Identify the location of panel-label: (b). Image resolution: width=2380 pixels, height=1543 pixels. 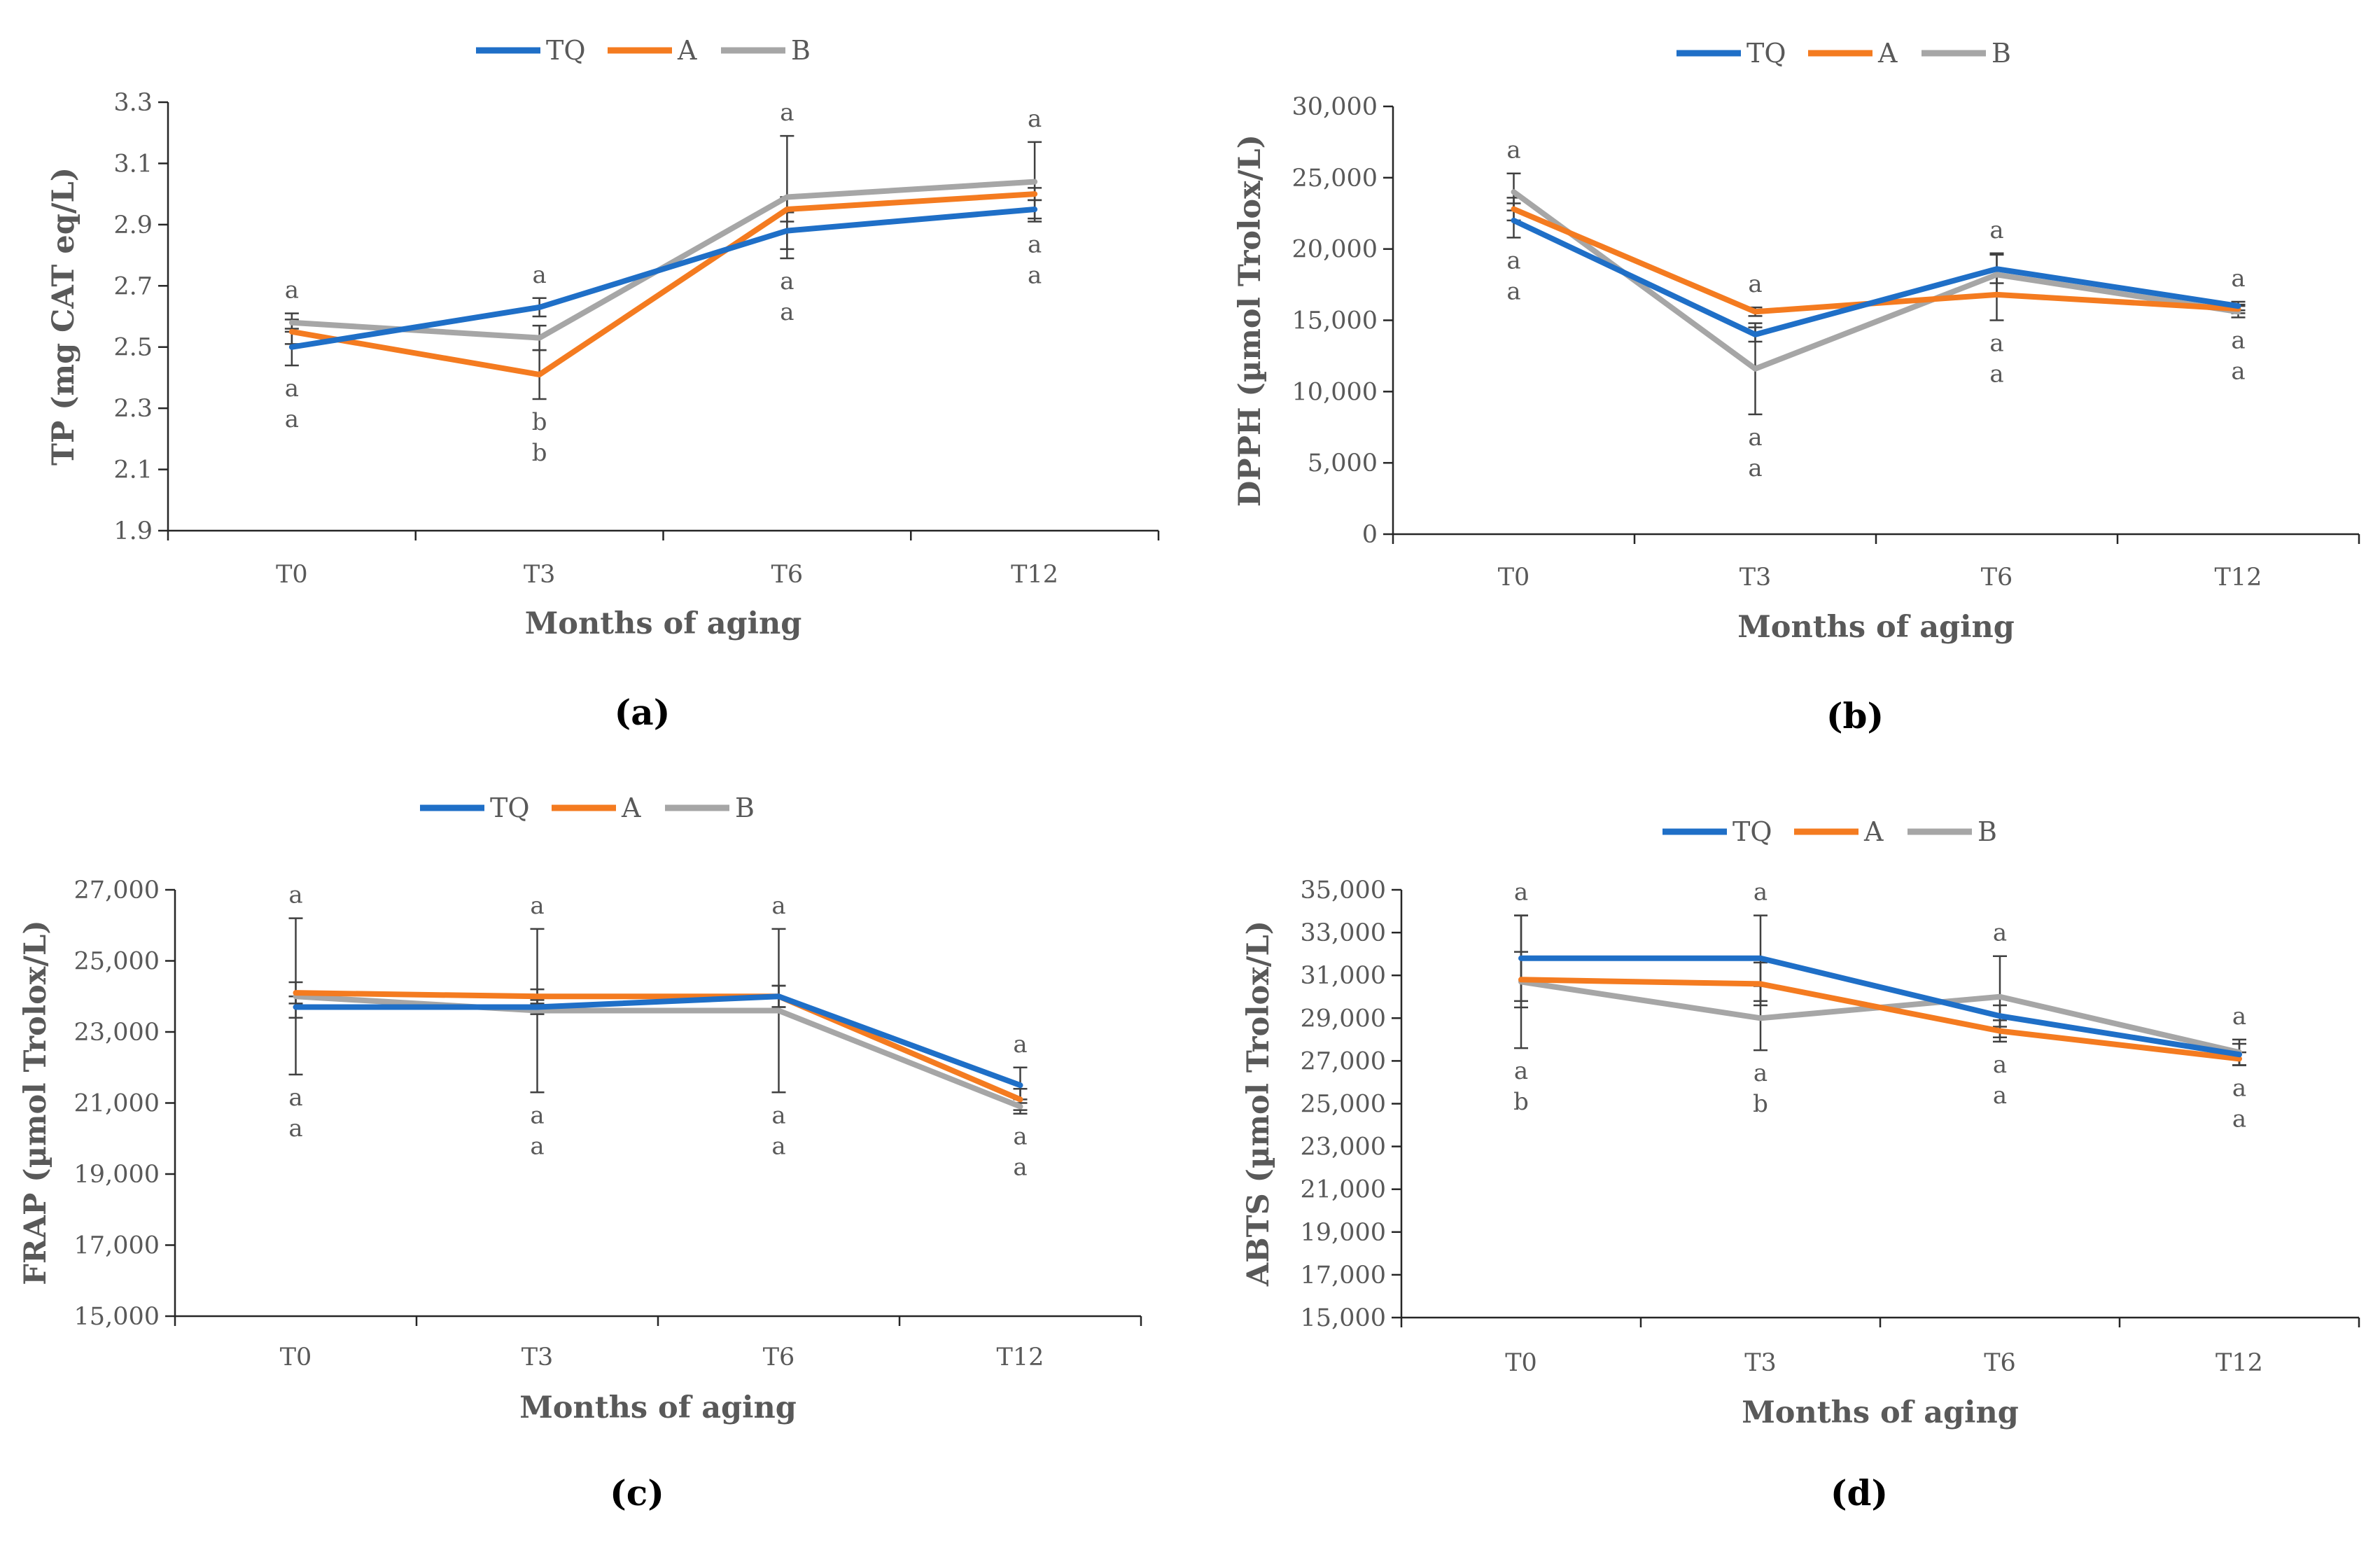
(1855, 715).